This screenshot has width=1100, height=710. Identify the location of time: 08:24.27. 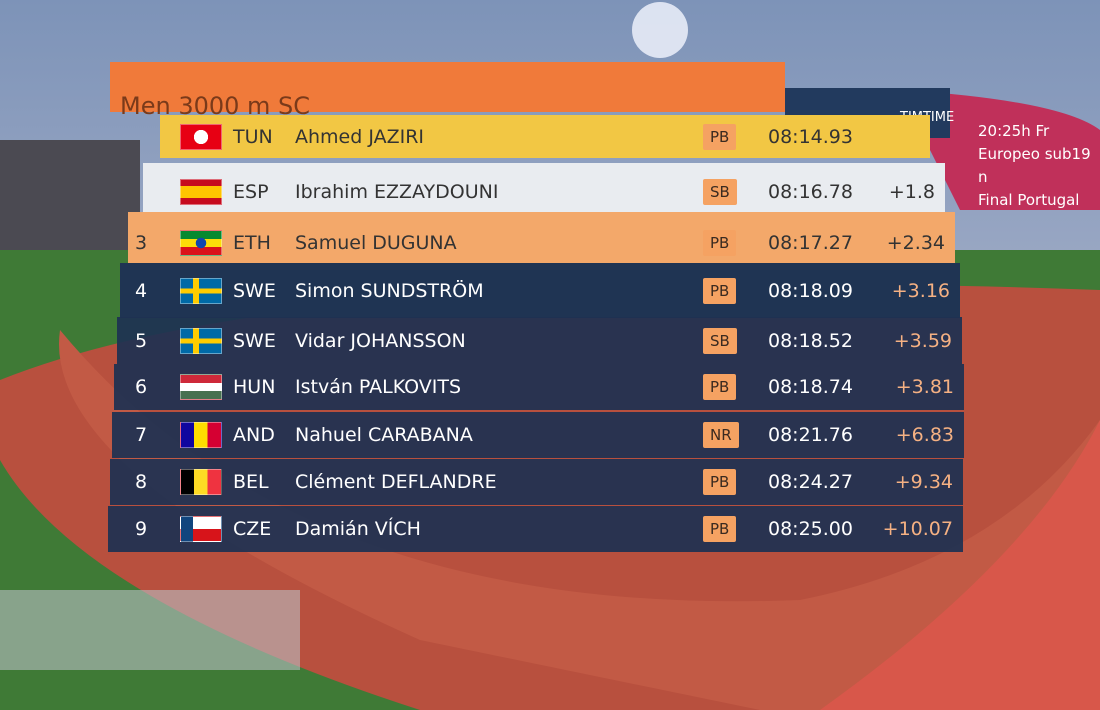
(810, 482).